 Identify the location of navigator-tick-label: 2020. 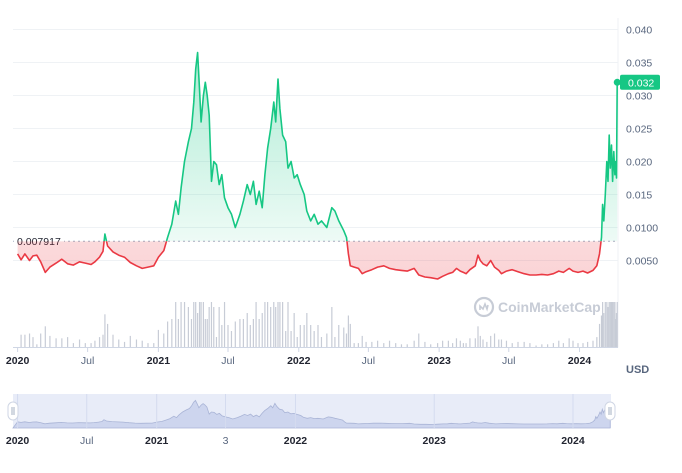
(18, 441).